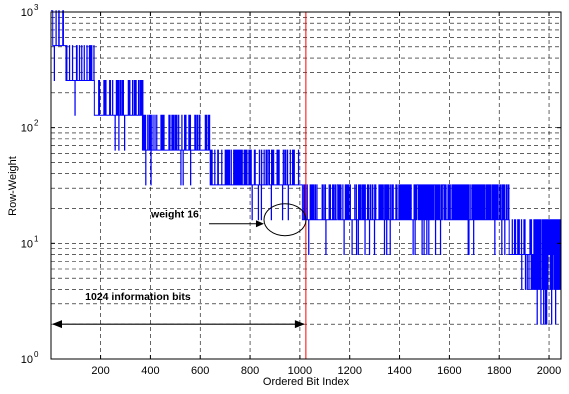 This screenshot has width=569, height=394. I want to click on x-tick-label: 2000, so click(549, 371).